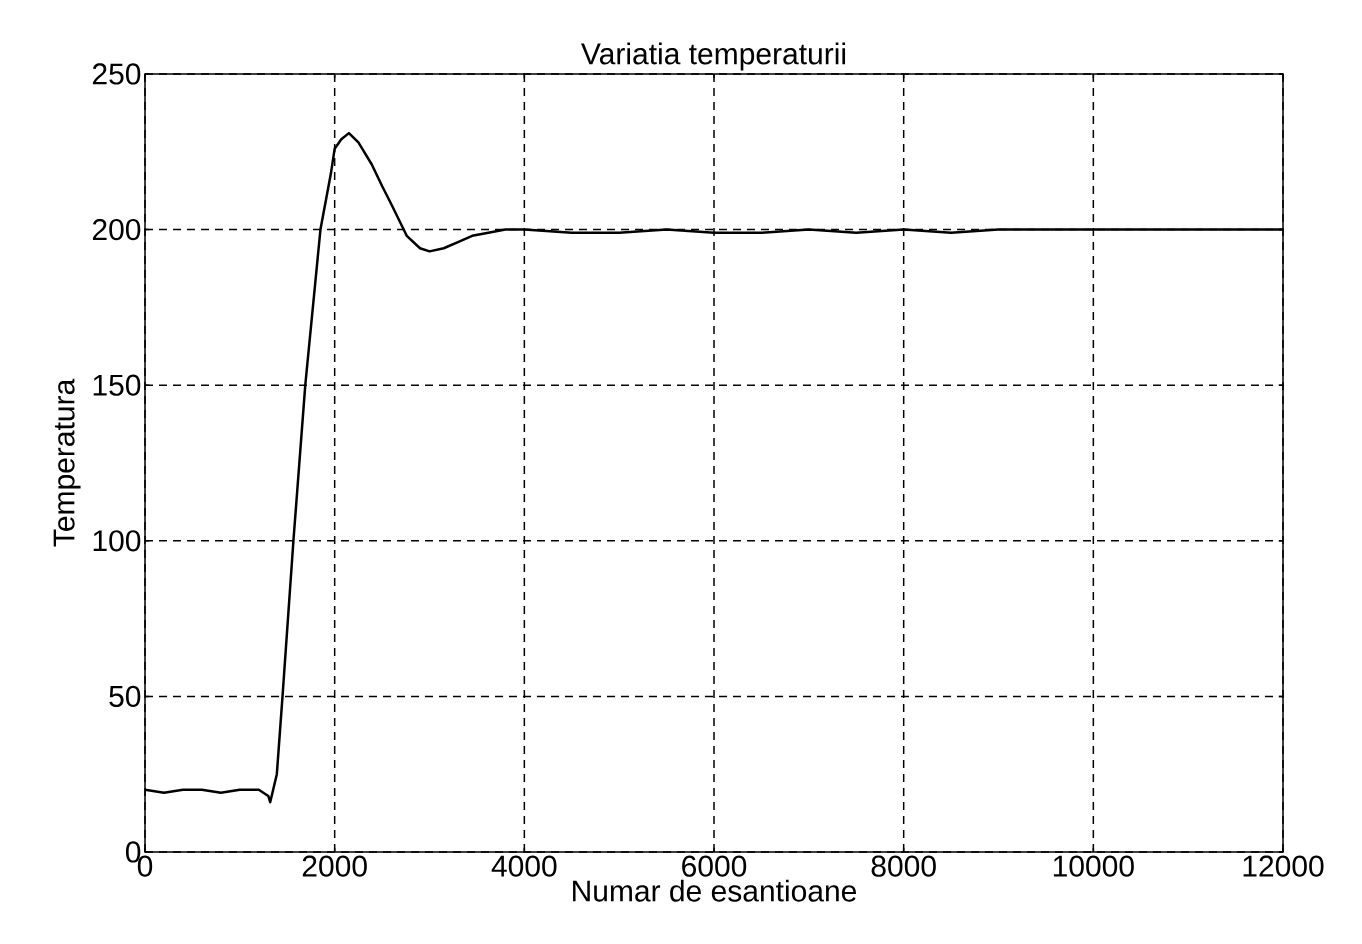  Describe the element at coordinates (116, 229) in the screenshot. I see `y-tick-label: 200` at that location.